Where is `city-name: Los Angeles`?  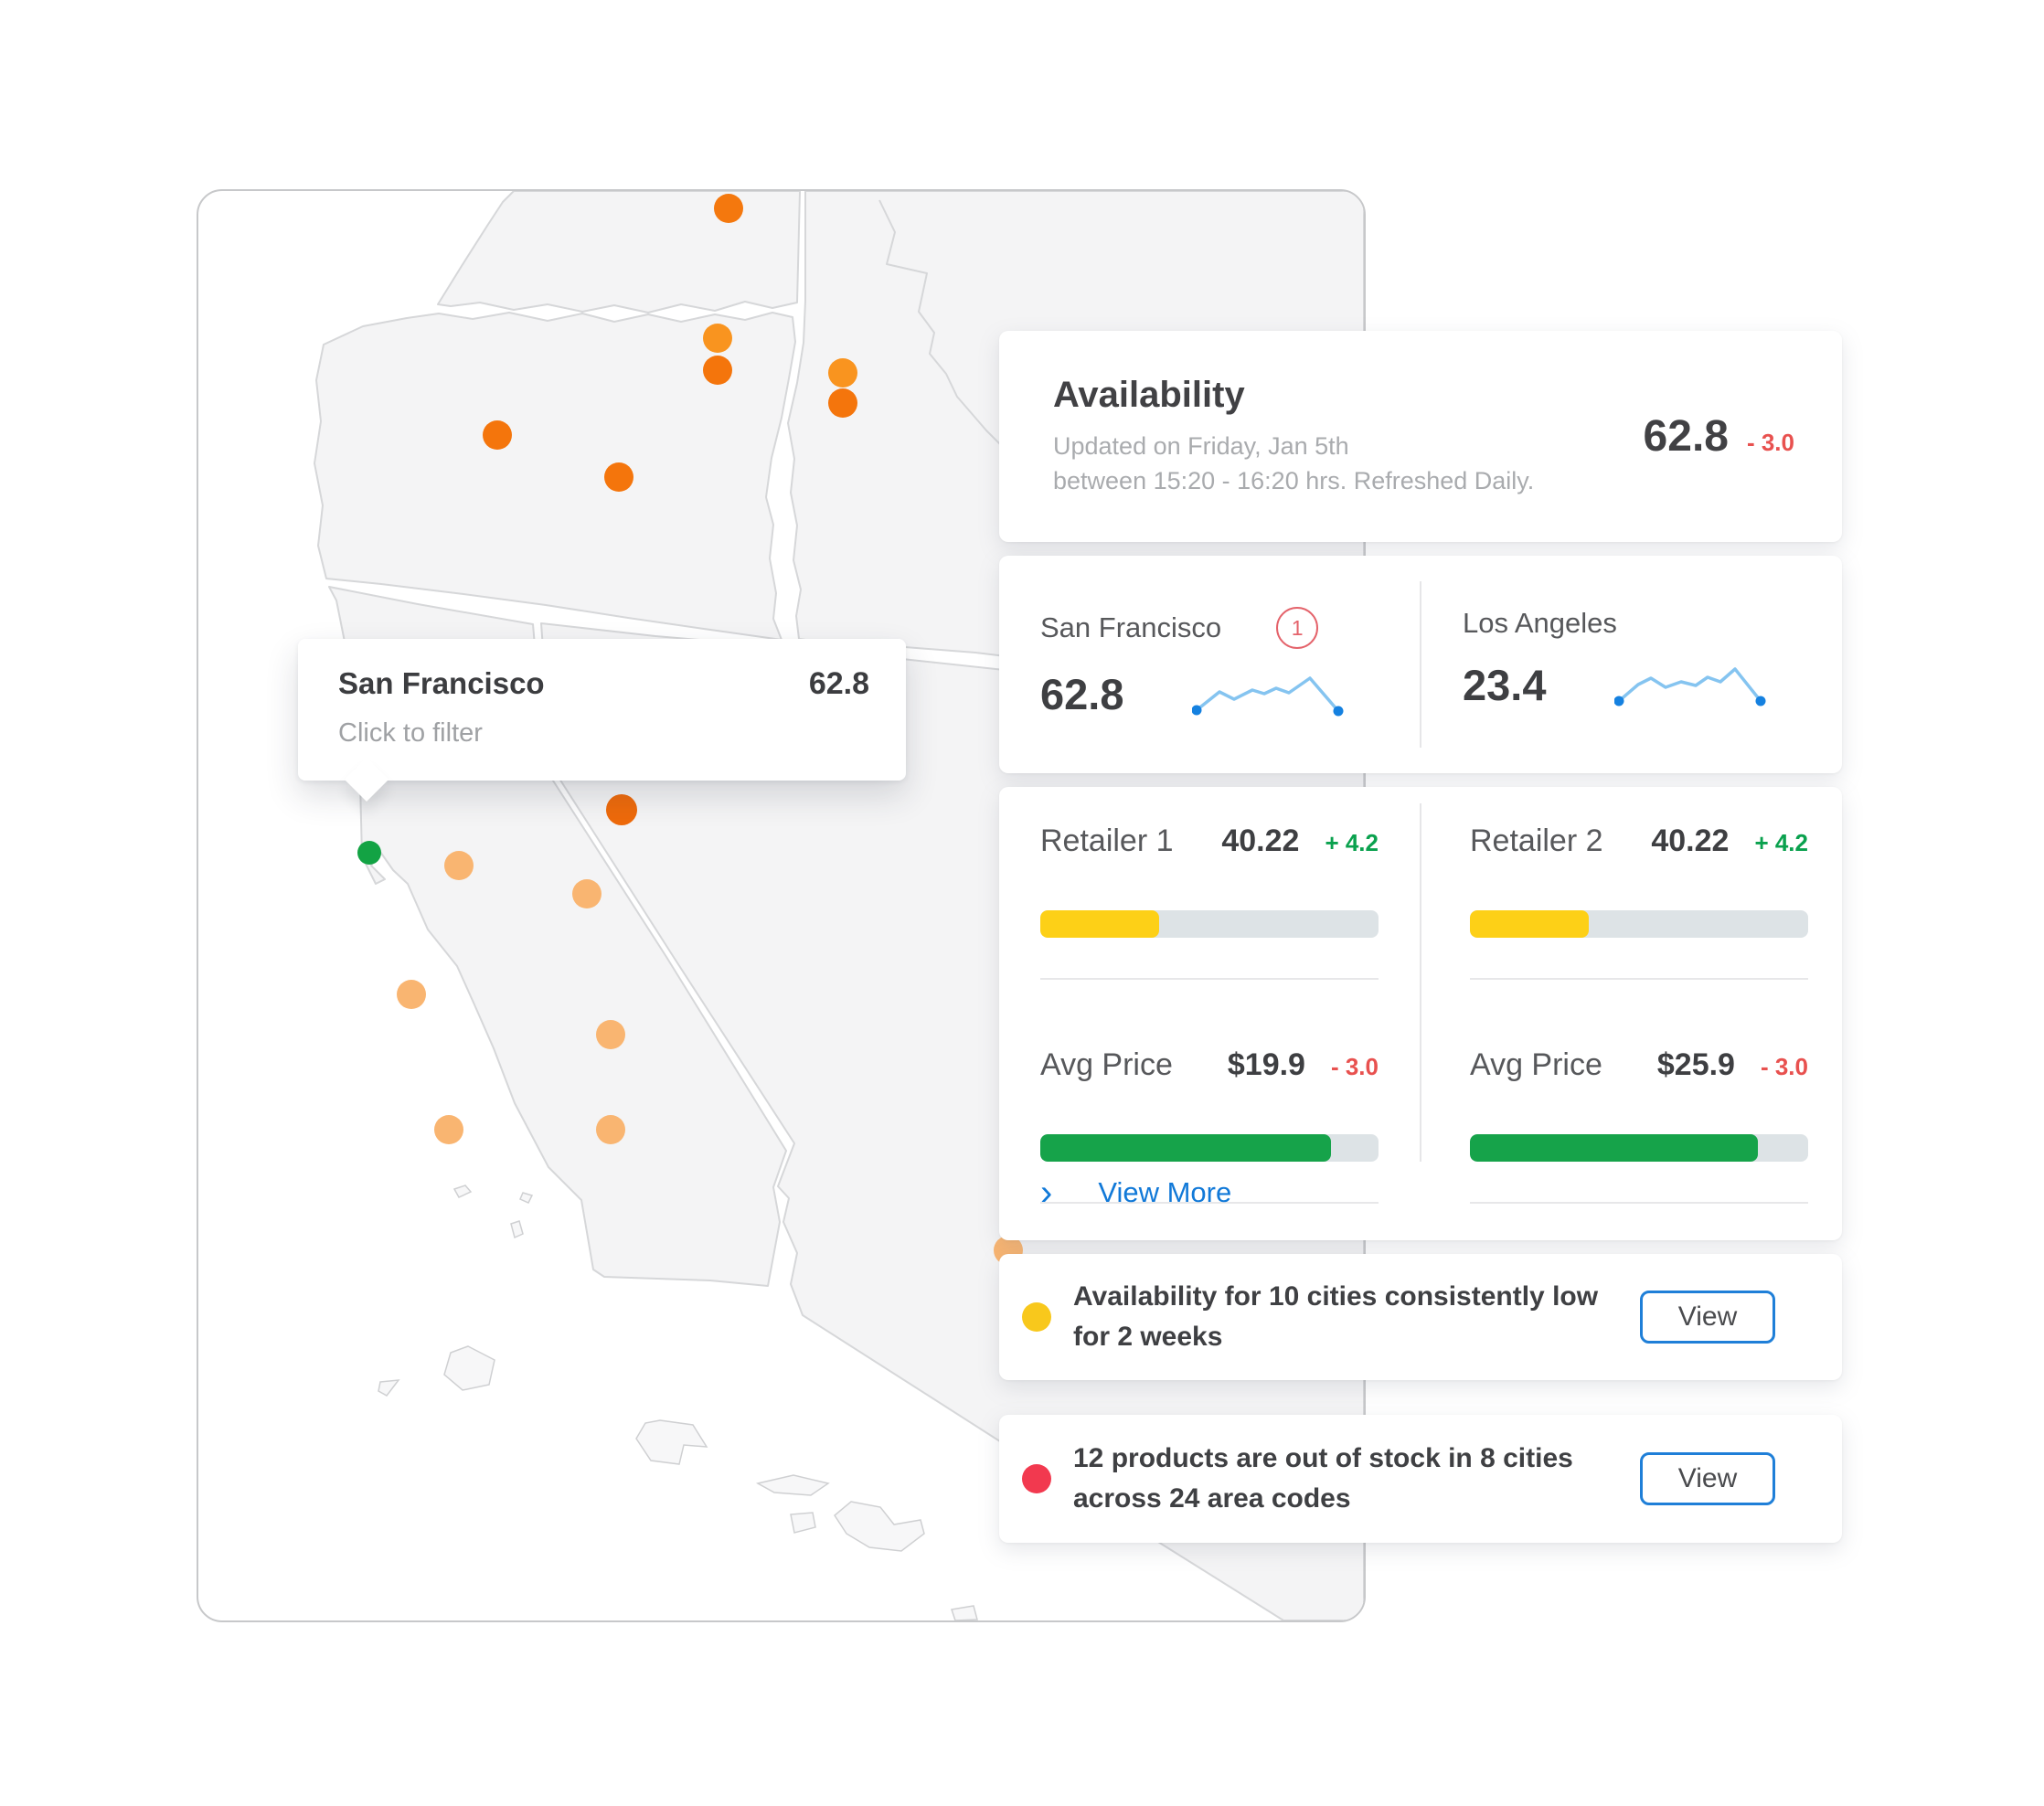
city-name: Los Angeles is located at coordinates (1540, 623).